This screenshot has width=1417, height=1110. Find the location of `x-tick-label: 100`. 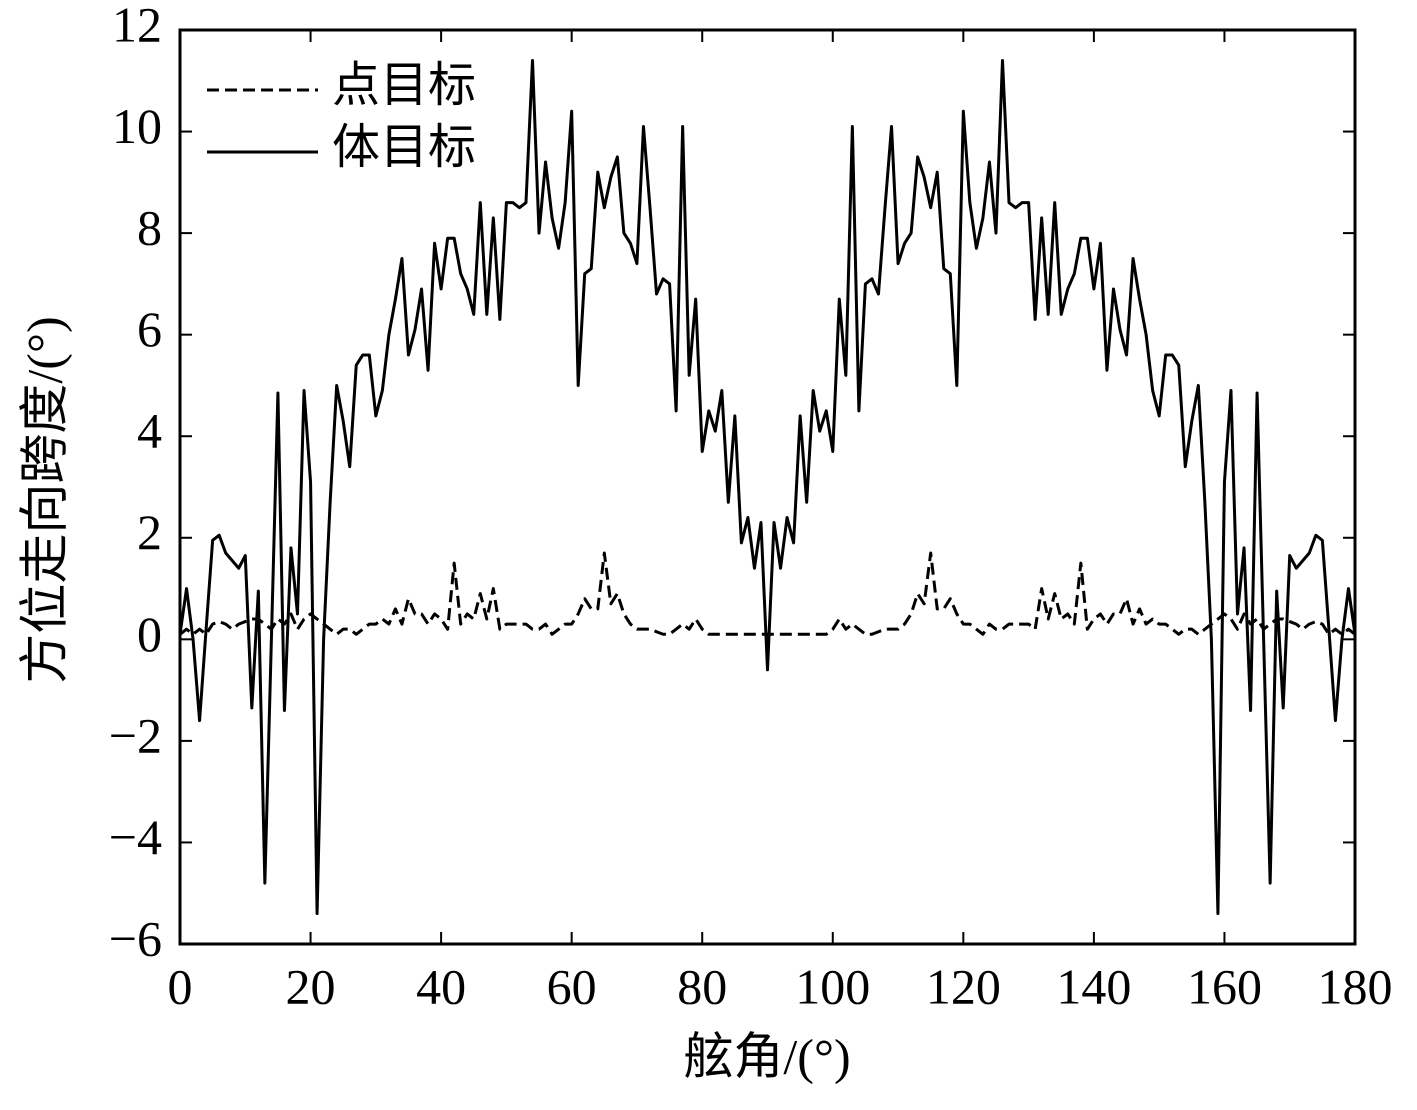

x-tick-label: 100 is located at coordinates (832, 986).